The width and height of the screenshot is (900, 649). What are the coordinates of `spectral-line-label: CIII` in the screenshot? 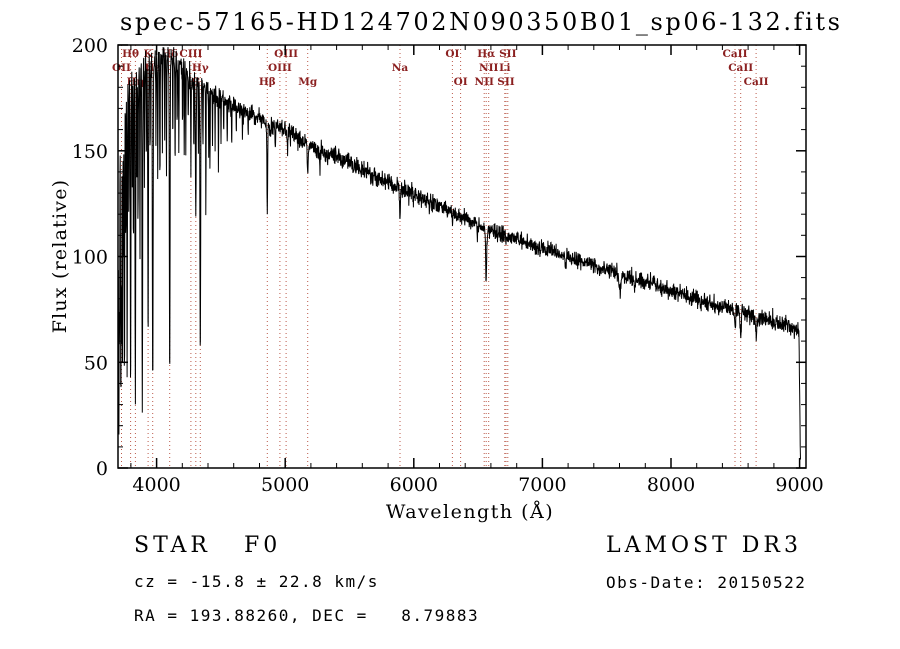 It's located at (190, 54).